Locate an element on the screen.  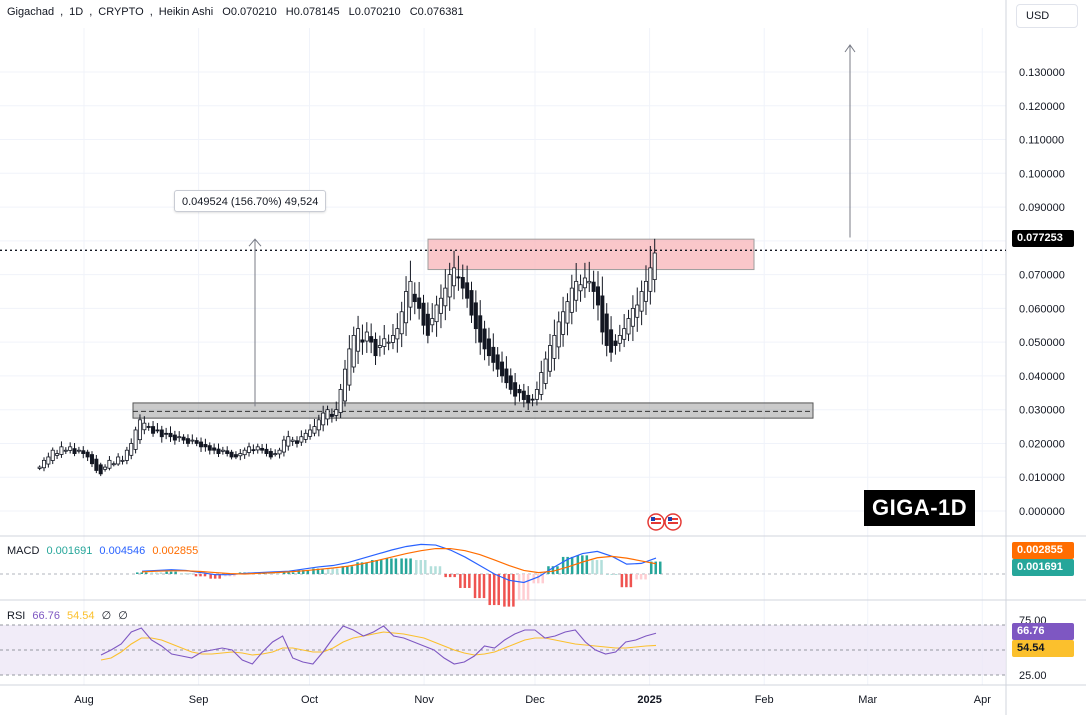
event-flag-stripe is located at coordinates (673, 519).